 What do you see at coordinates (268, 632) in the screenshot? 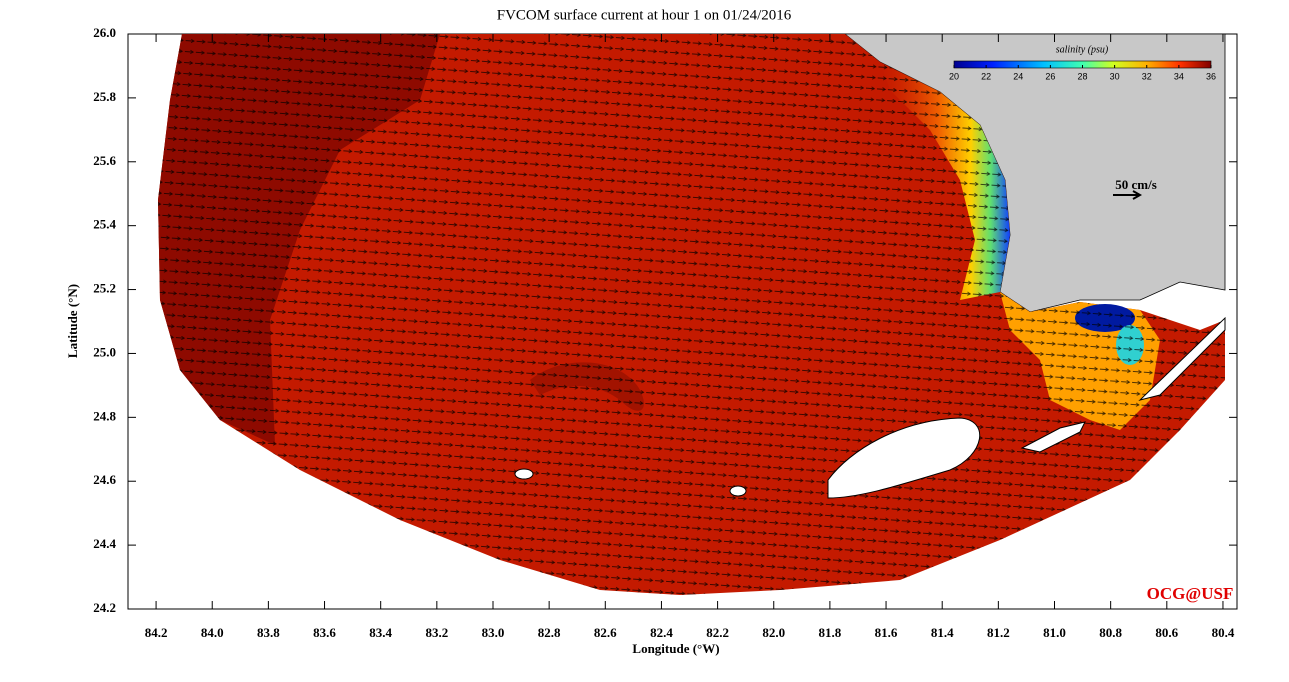
I see `x-tick-label: 83.8` at bounding box center [268, 632].